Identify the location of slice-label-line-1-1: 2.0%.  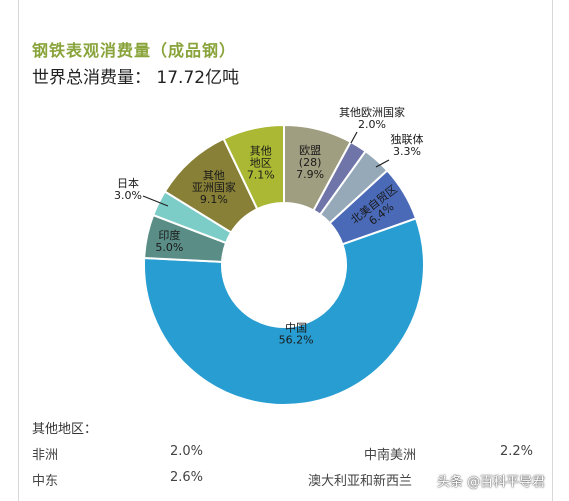
(372, 124).